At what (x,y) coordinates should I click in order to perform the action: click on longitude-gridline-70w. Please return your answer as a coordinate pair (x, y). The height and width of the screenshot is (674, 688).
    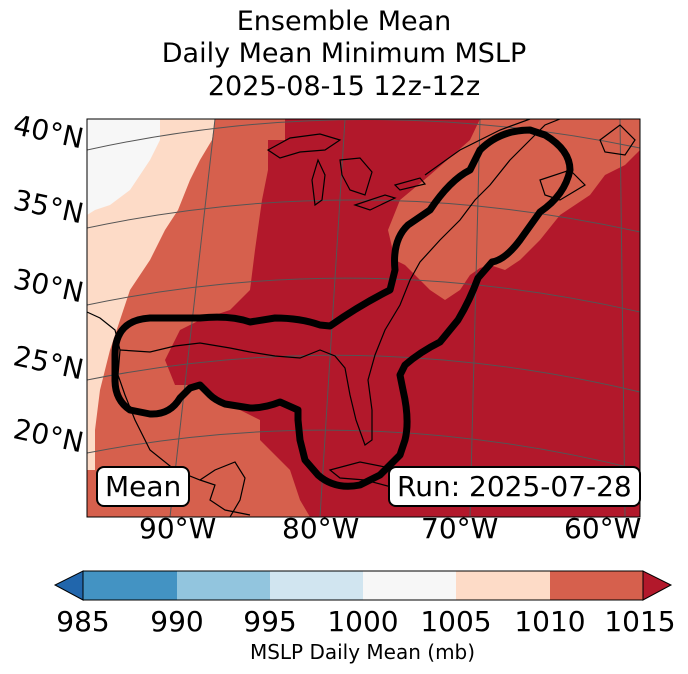
    Looking at the image, I should click on (475, 318).